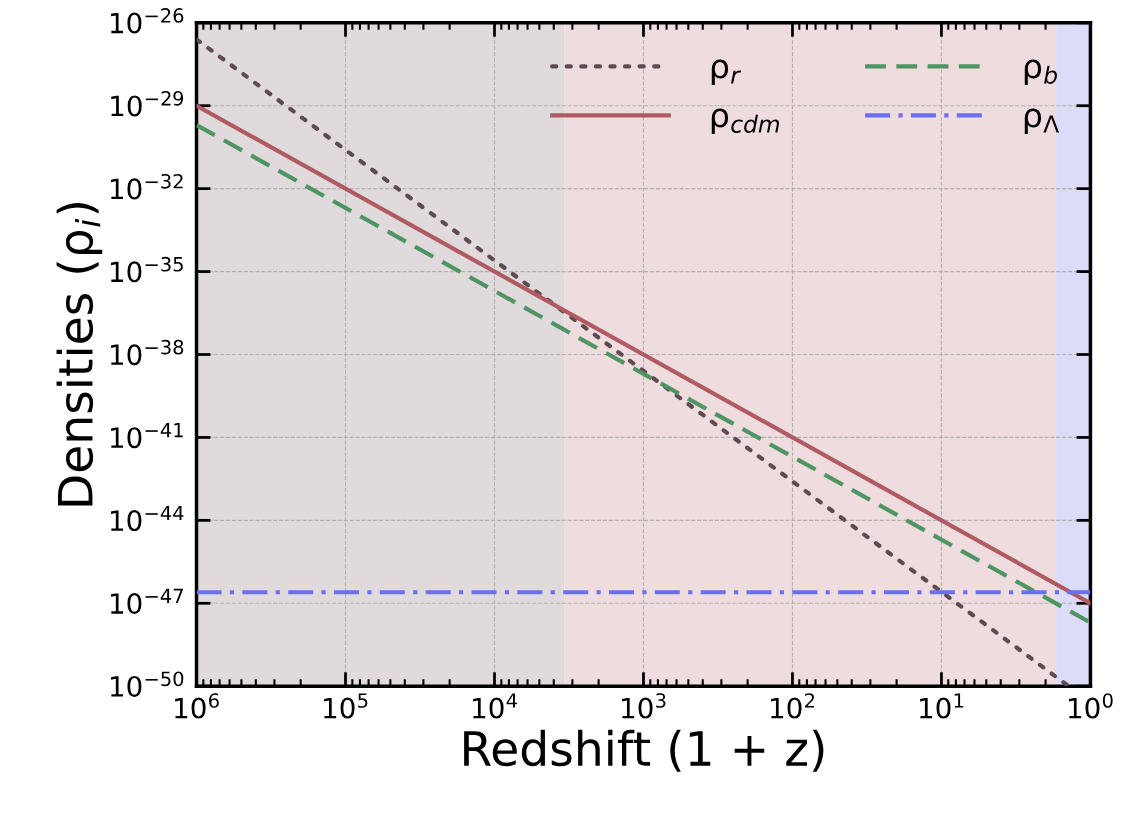 The image size is (1123, 814). I want to click on x-tick-label: 10$^{4}$, so click(495, 706).